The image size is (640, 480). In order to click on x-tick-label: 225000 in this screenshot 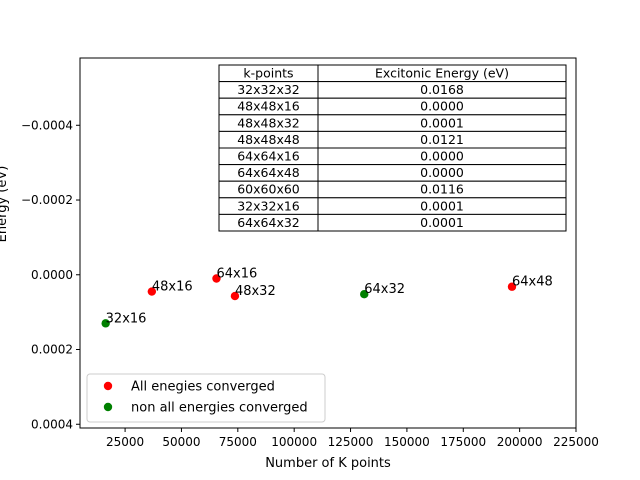, I will do `click(576, 442)`.